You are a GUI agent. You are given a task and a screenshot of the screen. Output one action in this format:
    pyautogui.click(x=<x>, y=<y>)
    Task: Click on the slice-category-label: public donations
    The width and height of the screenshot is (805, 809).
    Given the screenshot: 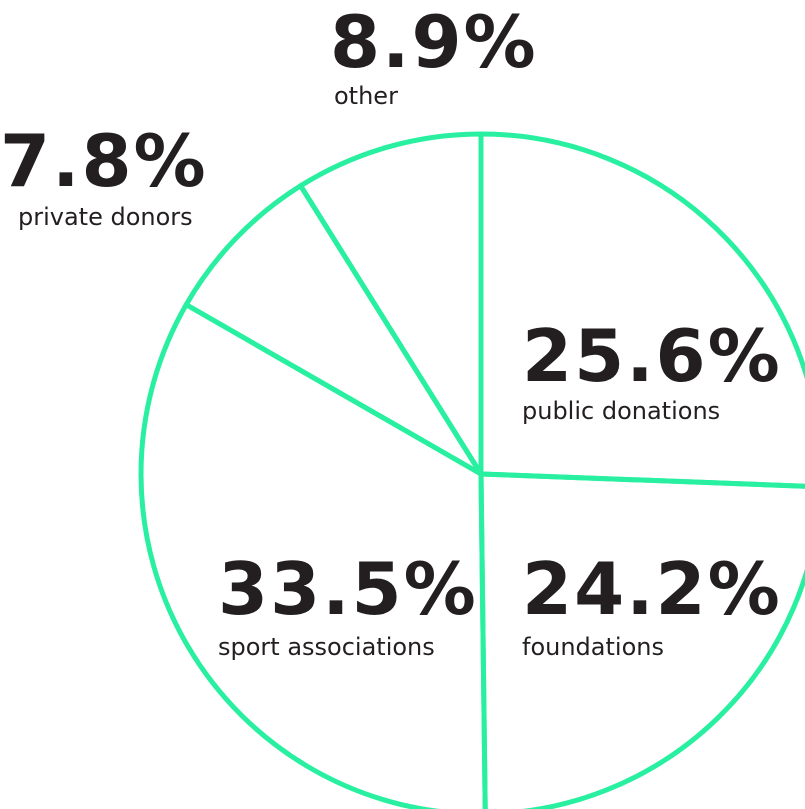 What is the action you would take?
    pyautogui.click(x=621, y=411)
    